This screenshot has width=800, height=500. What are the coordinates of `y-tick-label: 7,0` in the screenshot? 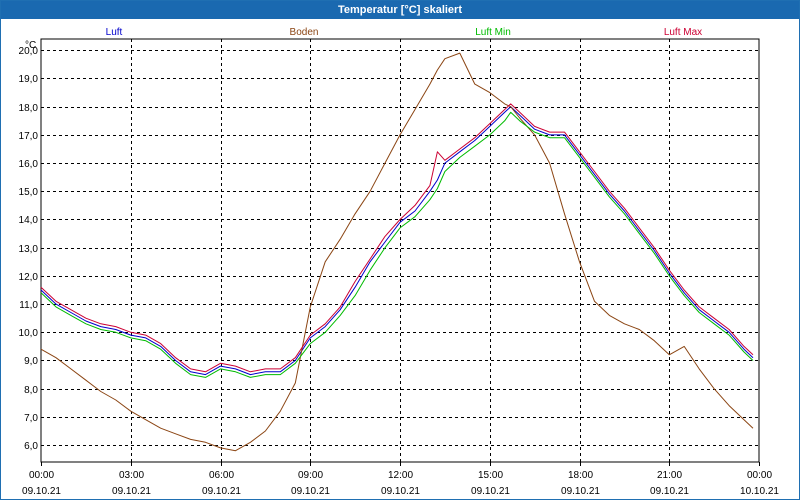 It's located at (31, 418).